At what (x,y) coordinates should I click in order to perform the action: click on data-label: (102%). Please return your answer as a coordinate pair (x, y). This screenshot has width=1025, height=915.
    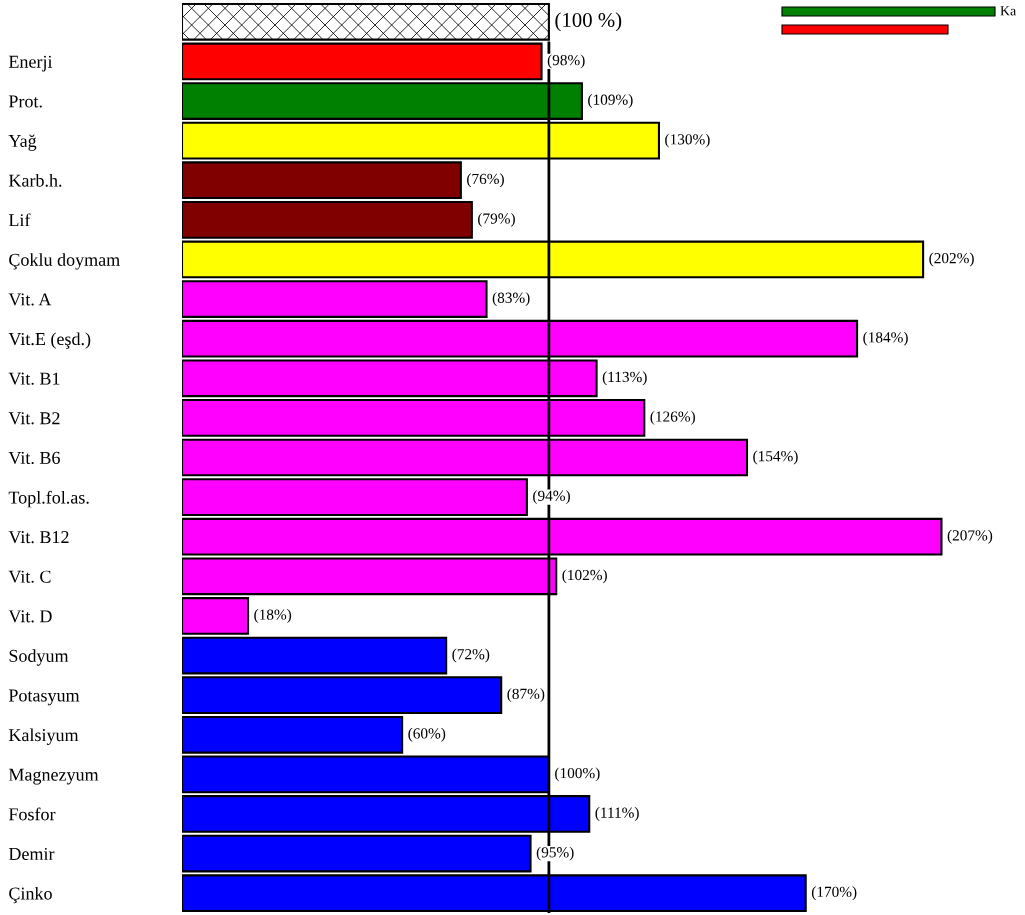
    Looking at the image, I should click on (584, 576).